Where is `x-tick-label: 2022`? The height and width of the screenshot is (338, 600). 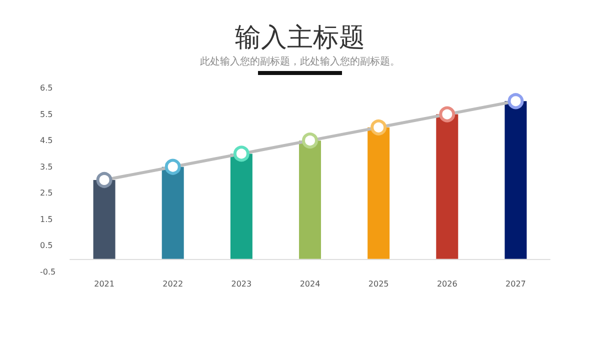
x-tick-label: 2022 is located at coordinates (173, 284).